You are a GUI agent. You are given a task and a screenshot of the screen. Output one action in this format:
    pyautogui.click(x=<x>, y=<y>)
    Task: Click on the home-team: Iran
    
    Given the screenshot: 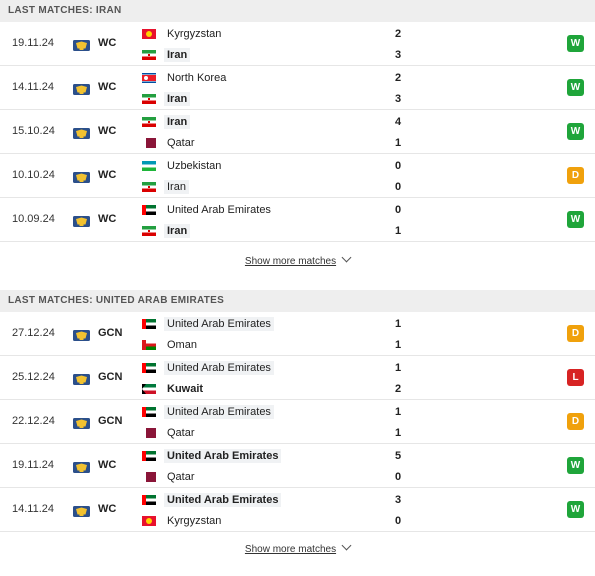 What is the action you would take?
    pyautogui.click(x=166, y=122)
    